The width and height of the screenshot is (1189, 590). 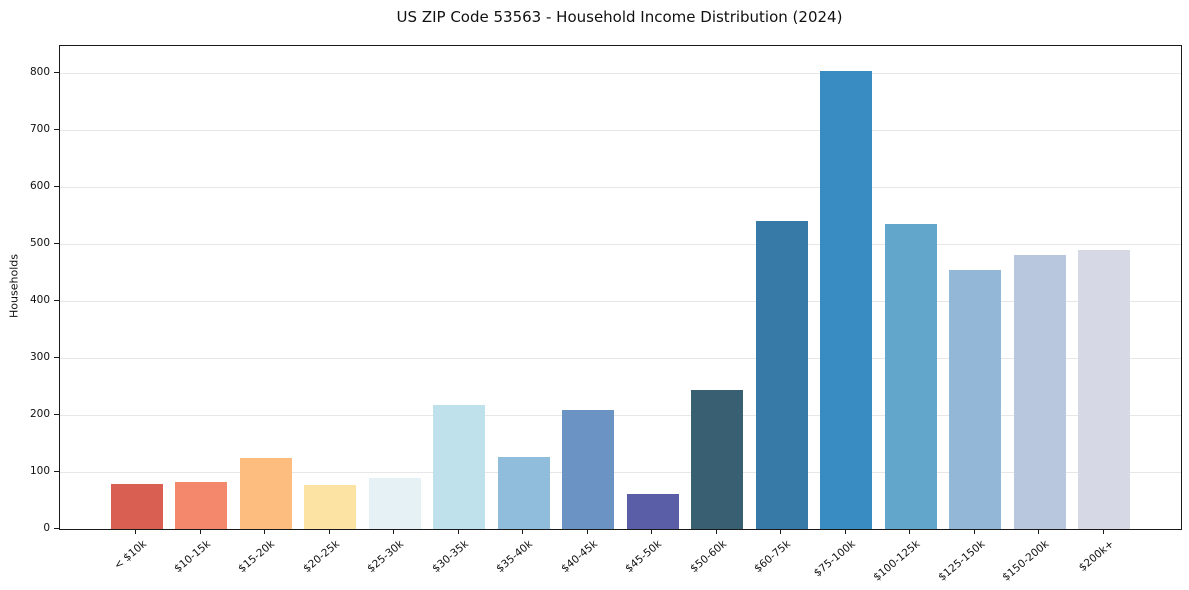 I want to click on y-tick-label-0: 0, so click(x=46, y=527).